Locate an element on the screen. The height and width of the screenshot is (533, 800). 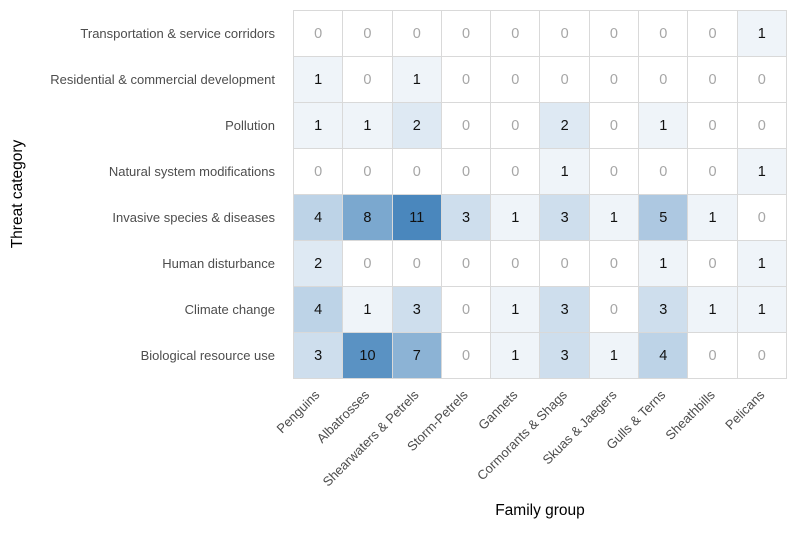
x-axis-label: Cormorants & Shags is located at coordinates (522, 435).